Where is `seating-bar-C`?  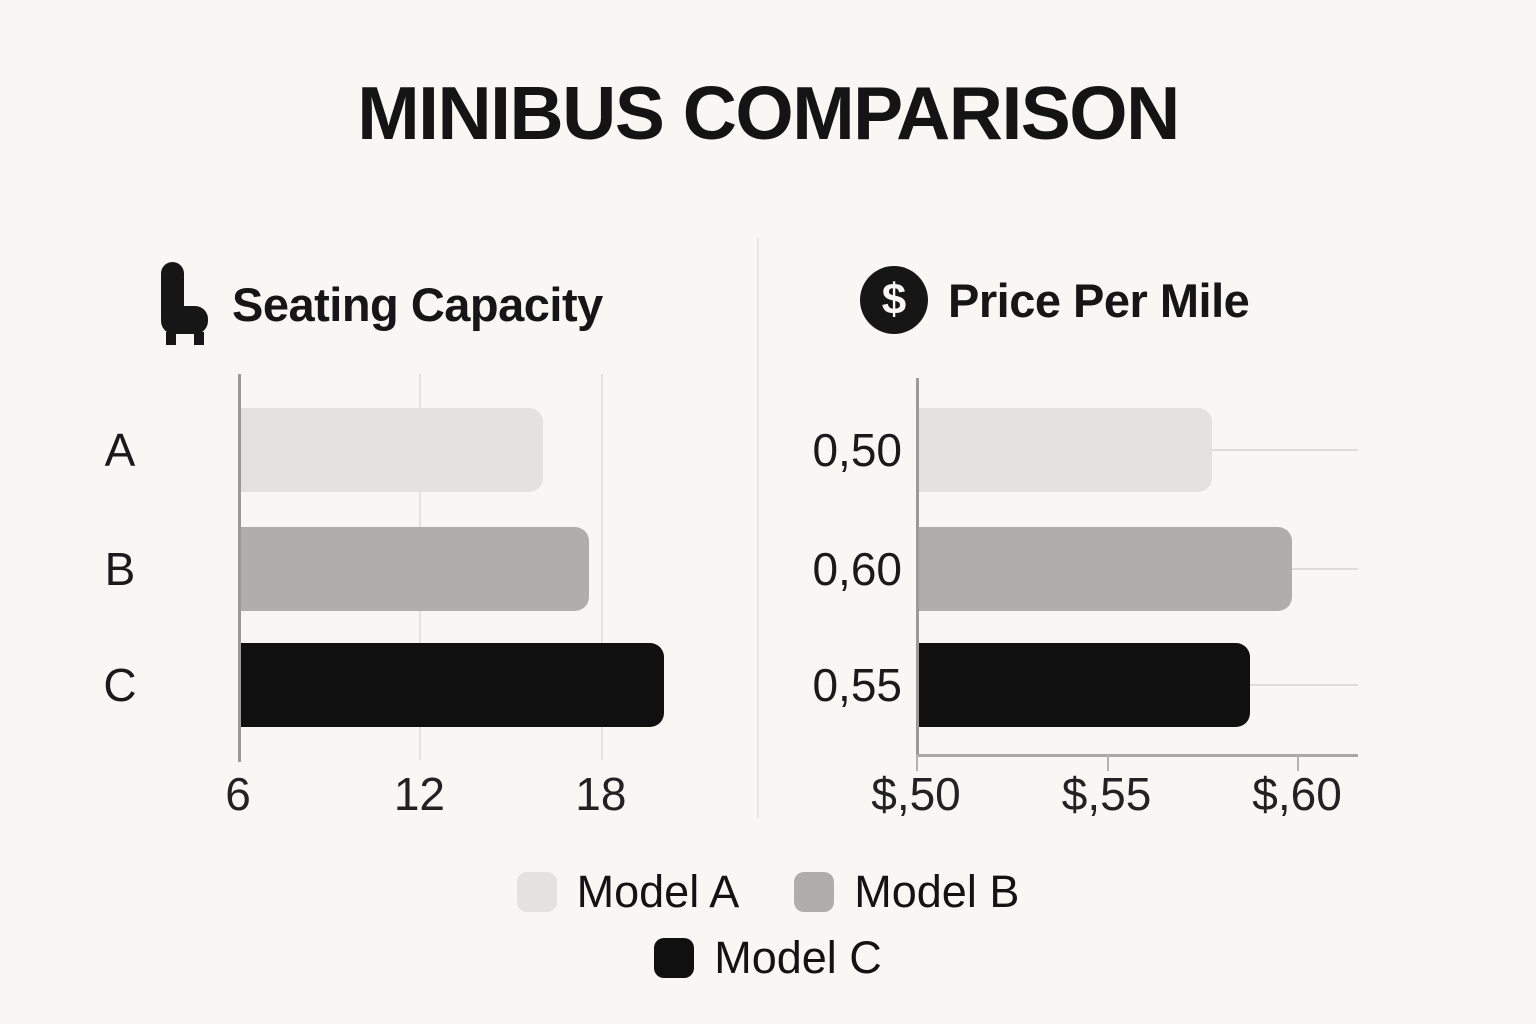 seating-bar-C is located at coordinates (452, 685).